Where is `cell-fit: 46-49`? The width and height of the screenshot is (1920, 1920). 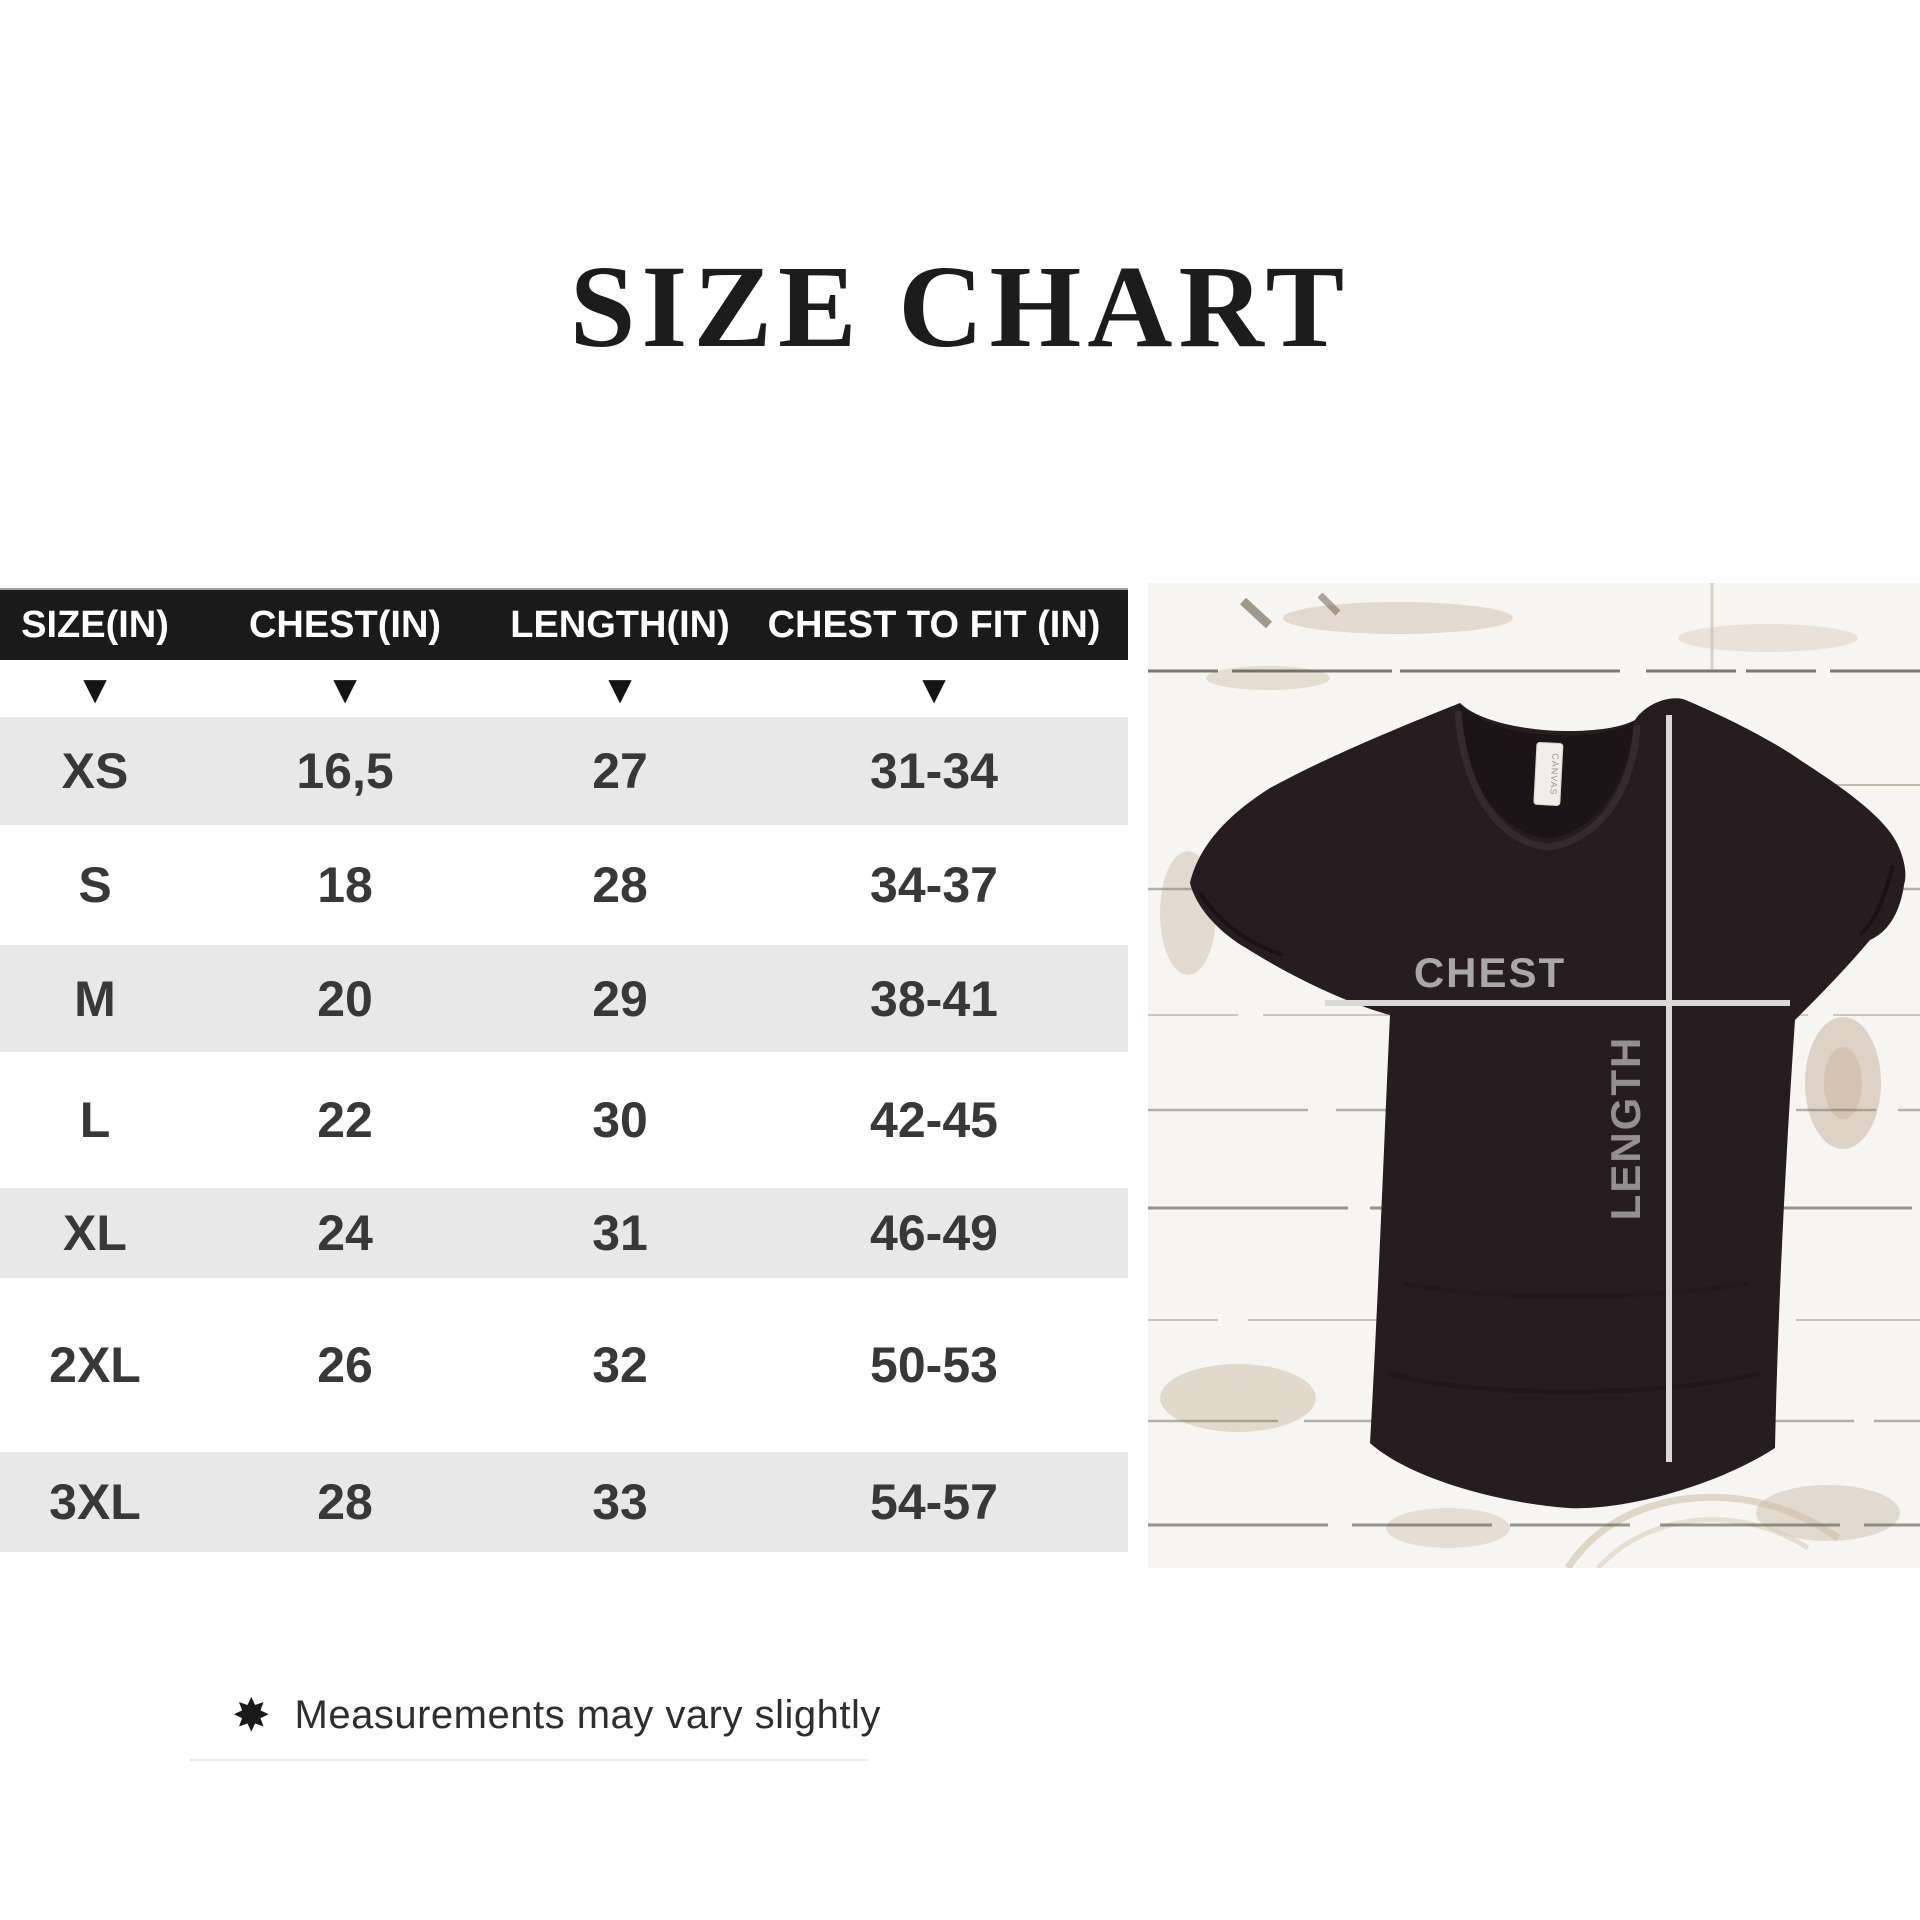 cell-fit: 46-49 is located at coordinates (934, 1233).